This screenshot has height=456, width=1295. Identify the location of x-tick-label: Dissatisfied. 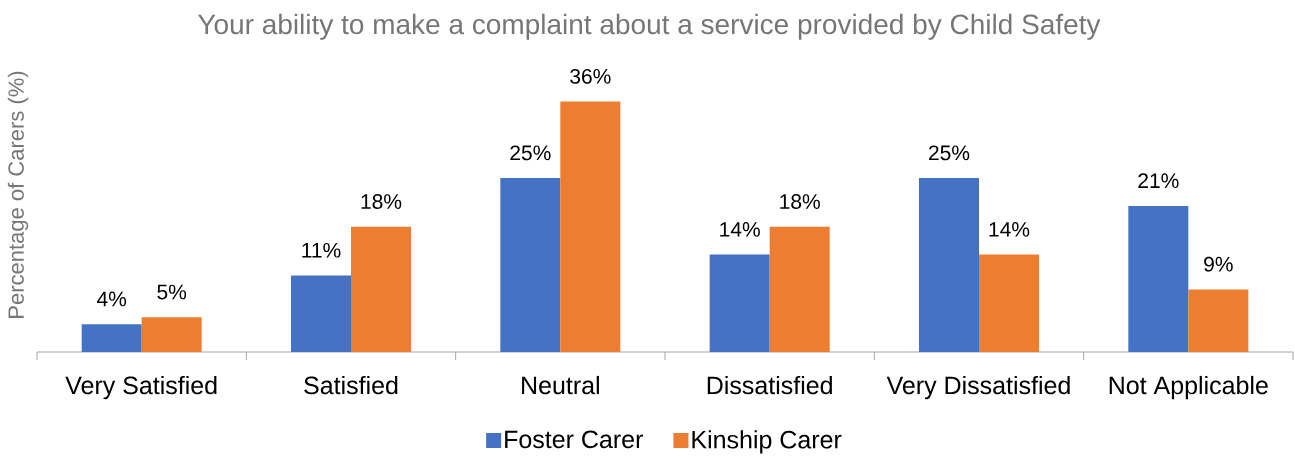
(769, 385).